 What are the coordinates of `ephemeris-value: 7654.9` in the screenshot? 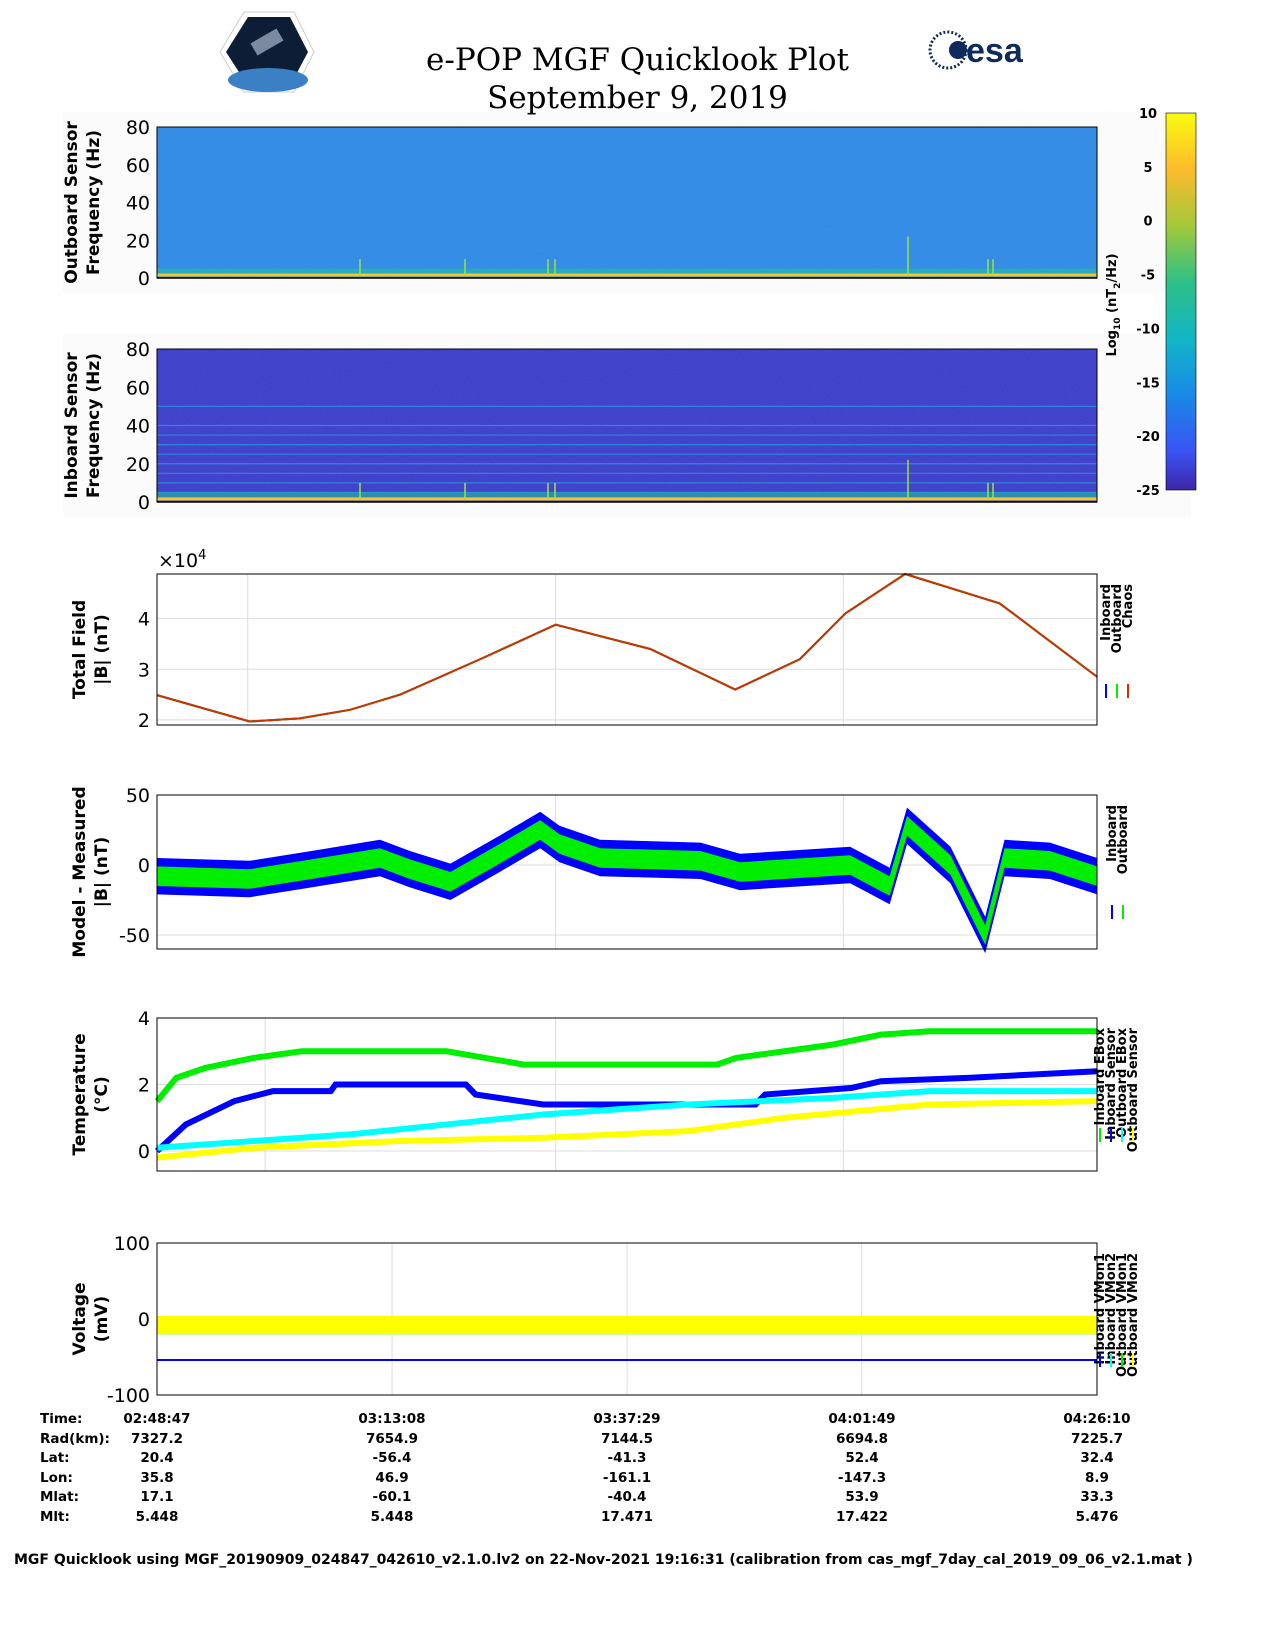 It's located at (392, 1439).